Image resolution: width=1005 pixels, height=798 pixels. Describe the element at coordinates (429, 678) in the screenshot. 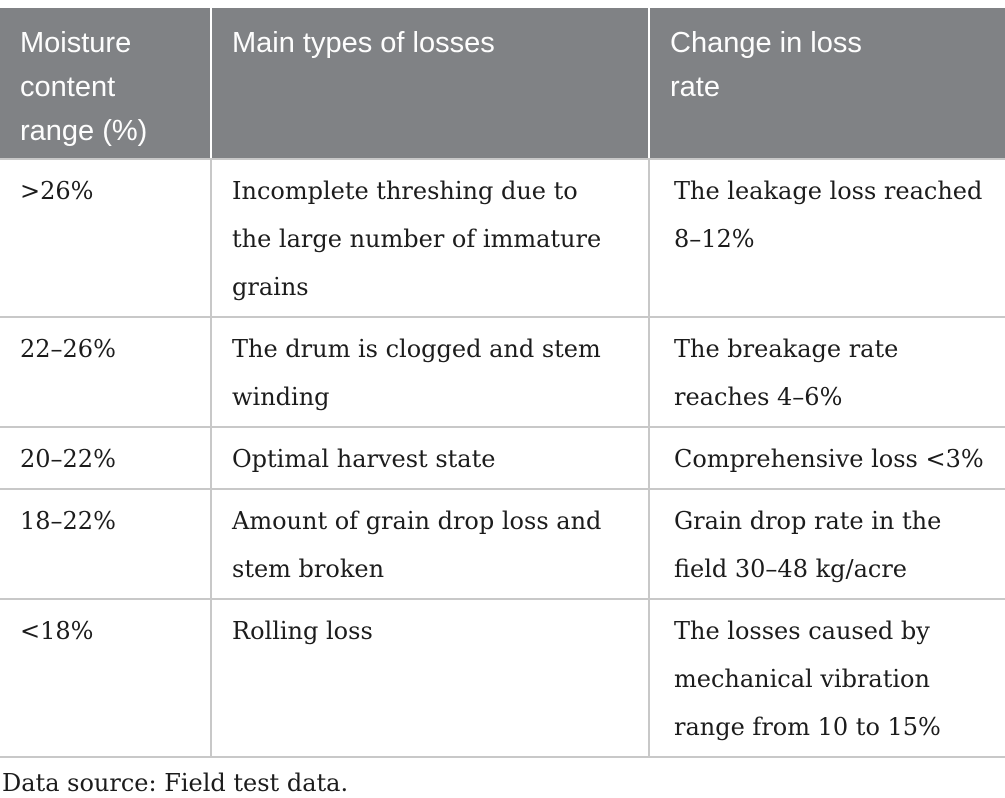

I see `cell-loss-type: Rolling loss` at that location.